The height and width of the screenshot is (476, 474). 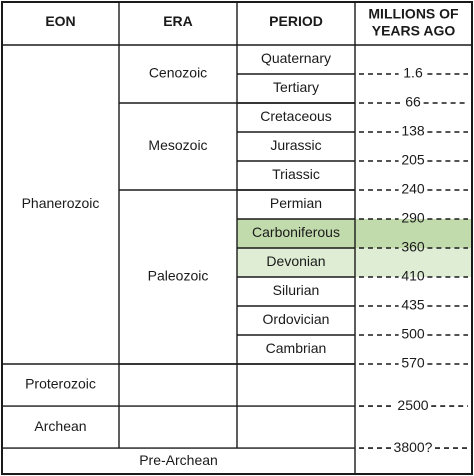 I want to click on boundary-label: 410, so click(x=413, y=276).